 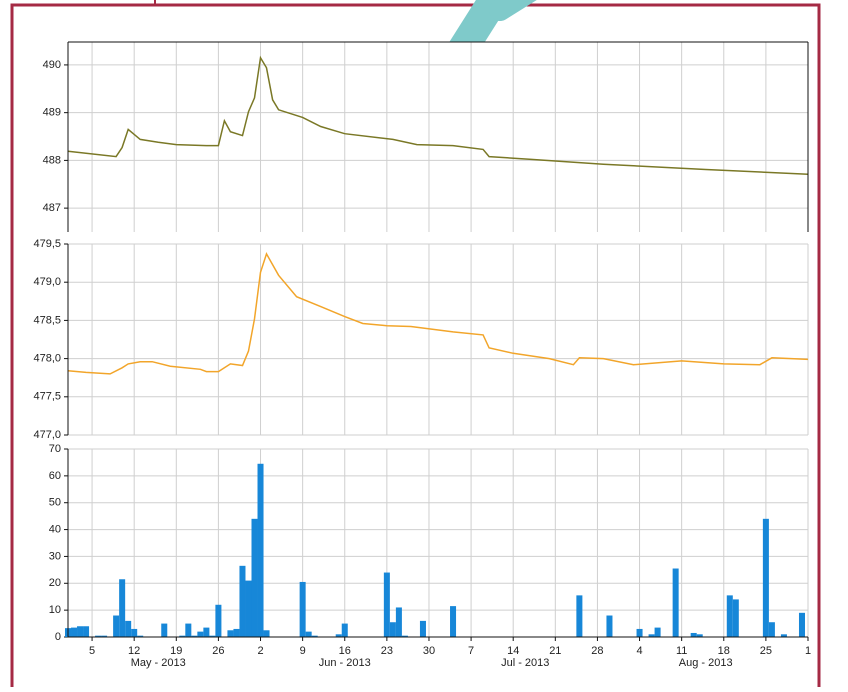 What do you see at coordinates (134, 651) in the screenshot?
I see `x-tick-label: 12` at bounding box center [134, 651].